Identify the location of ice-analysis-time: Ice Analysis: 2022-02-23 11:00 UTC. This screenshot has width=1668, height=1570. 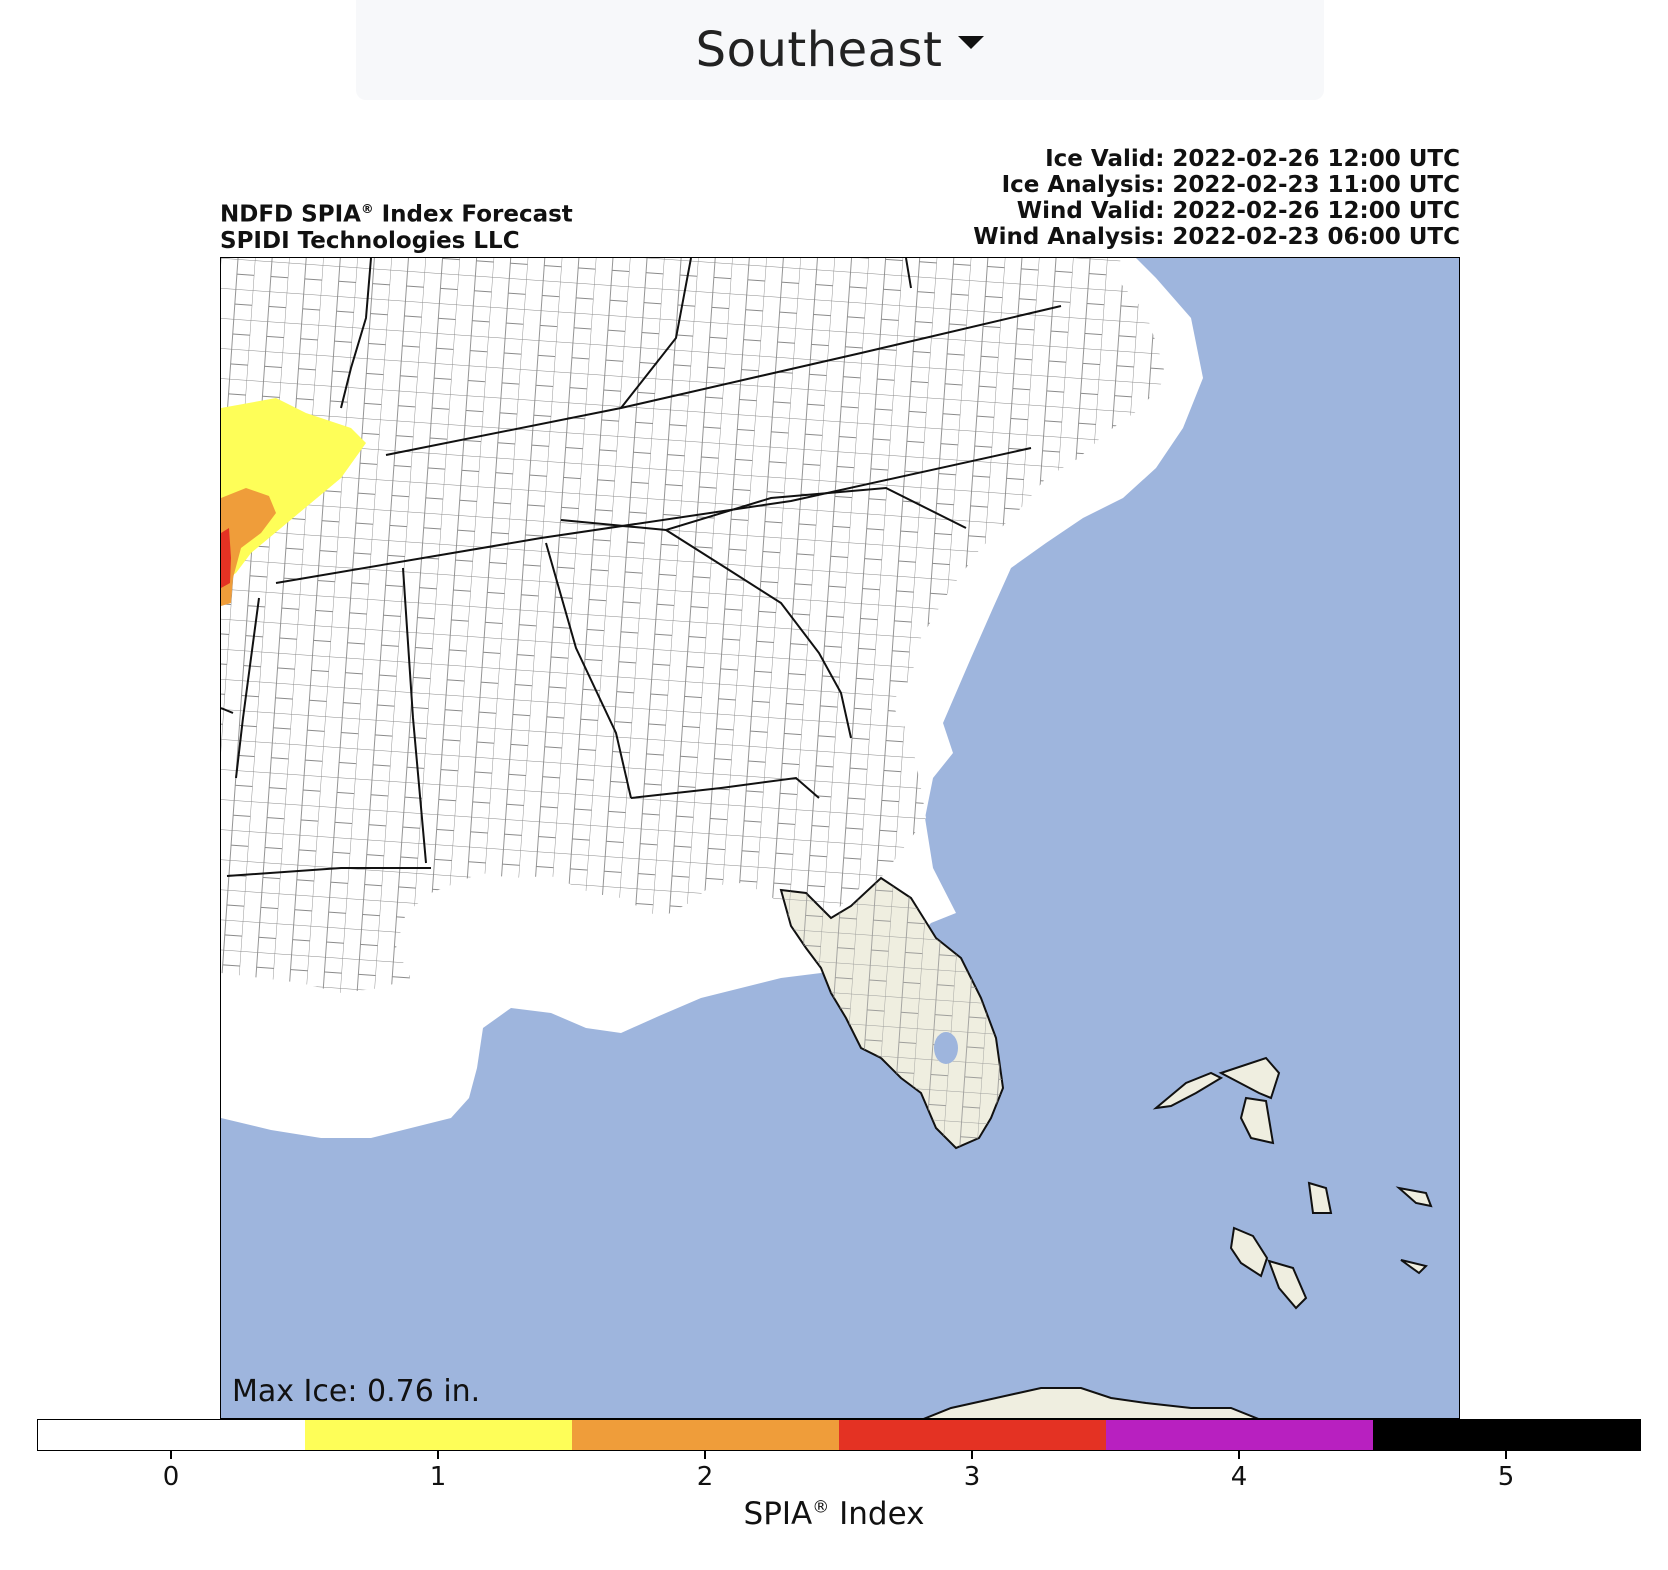
(1230, 185).